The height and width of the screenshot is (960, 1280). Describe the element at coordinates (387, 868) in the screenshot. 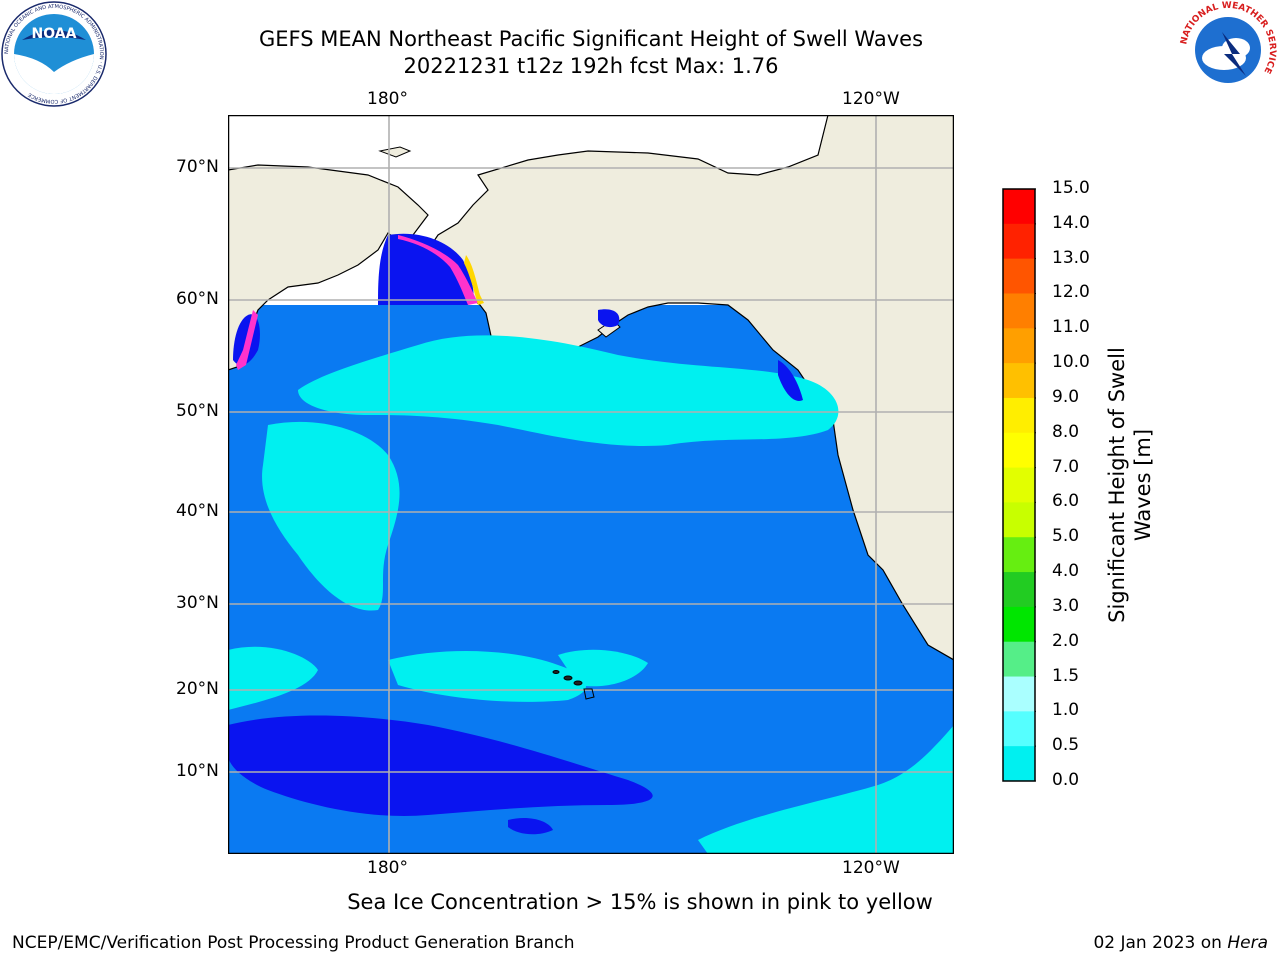

I see `lon-label-bottom-180: 180°` at that location.